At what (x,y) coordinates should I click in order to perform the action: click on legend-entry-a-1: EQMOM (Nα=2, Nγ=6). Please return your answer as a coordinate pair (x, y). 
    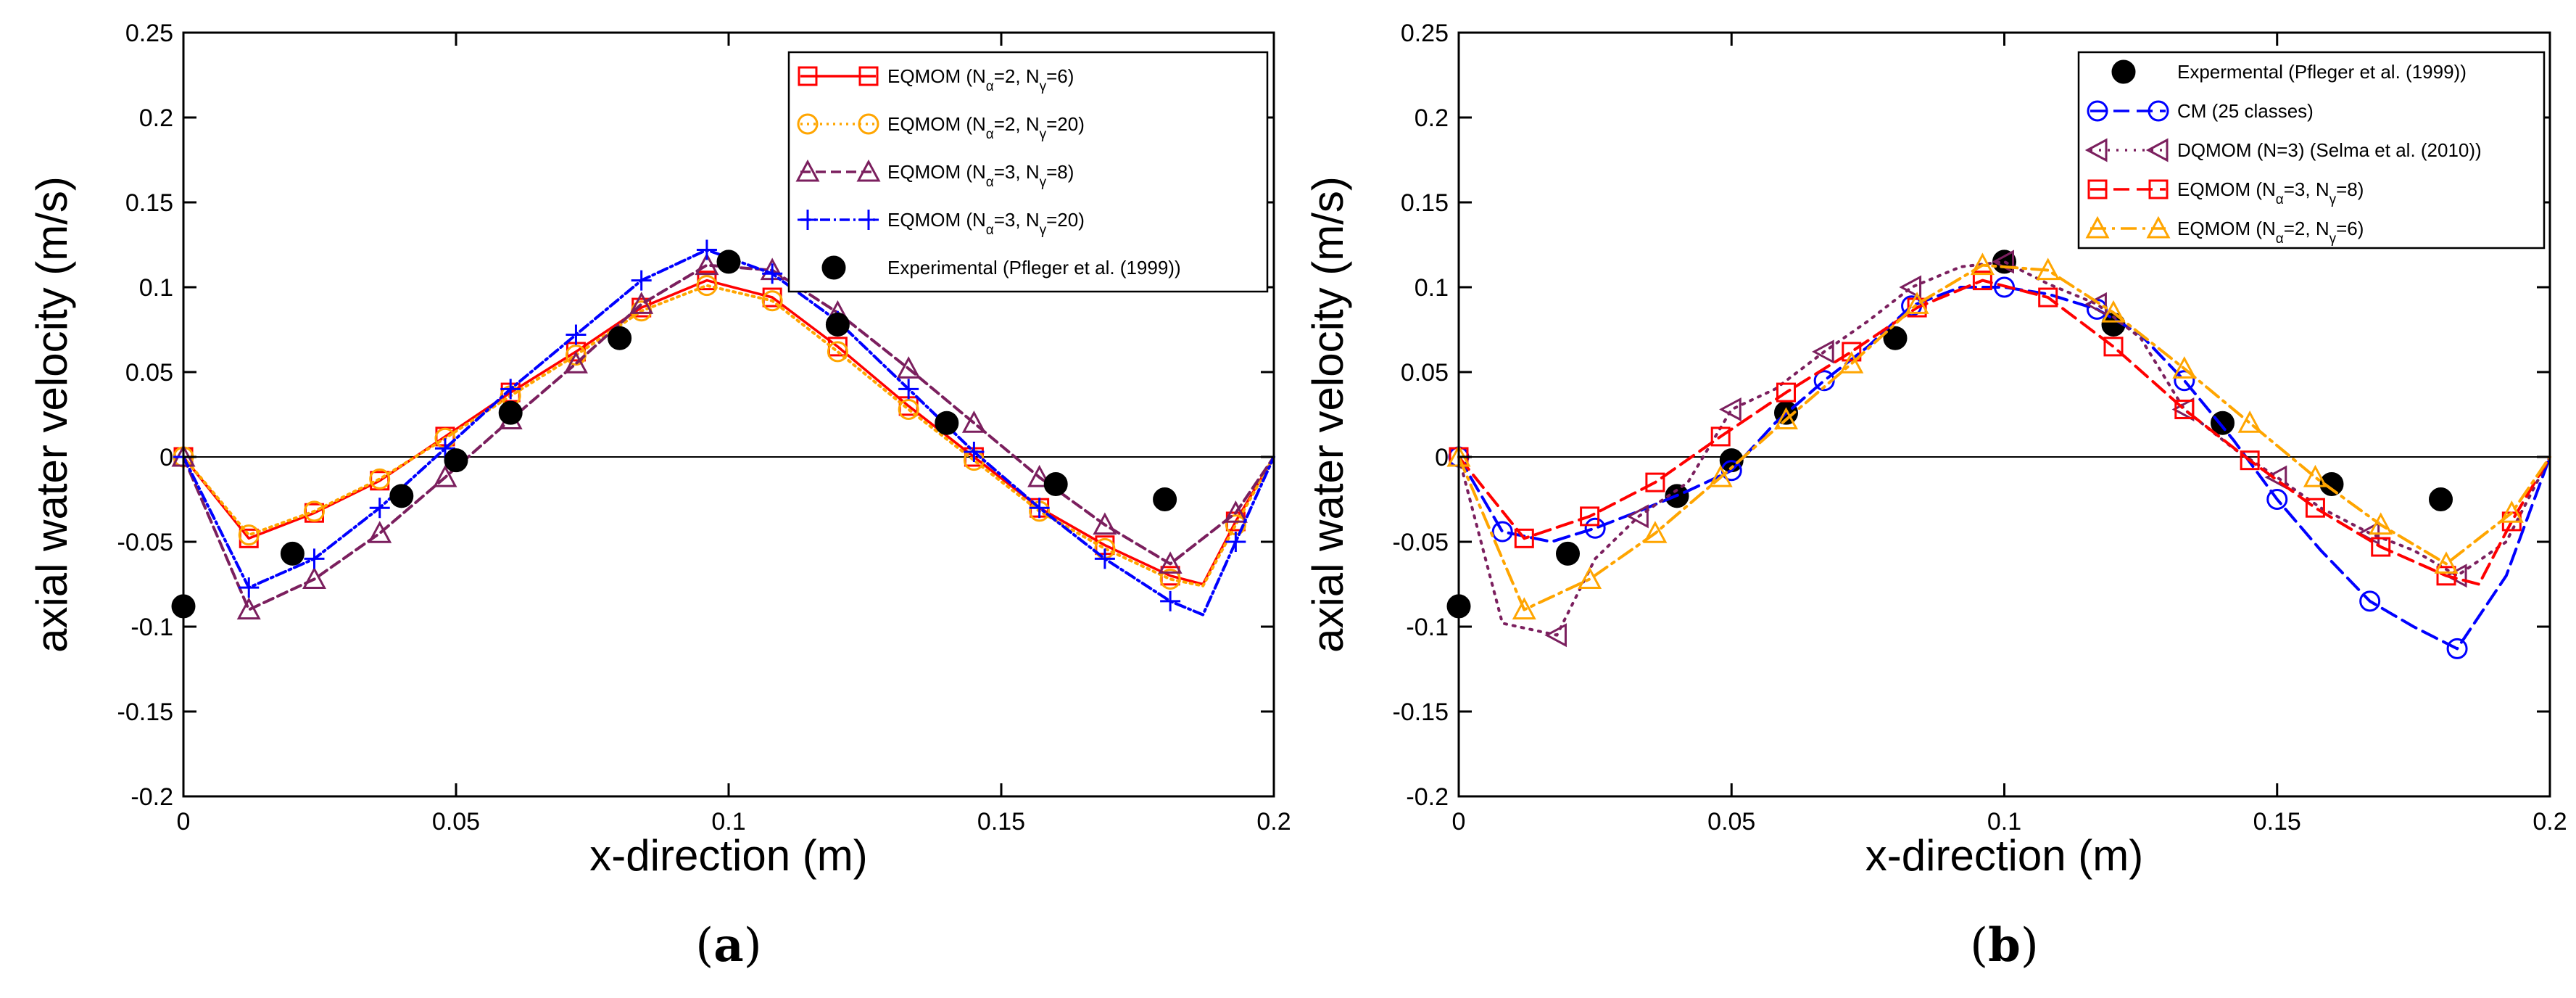
    Looking at the image, I should click on (981, 79).